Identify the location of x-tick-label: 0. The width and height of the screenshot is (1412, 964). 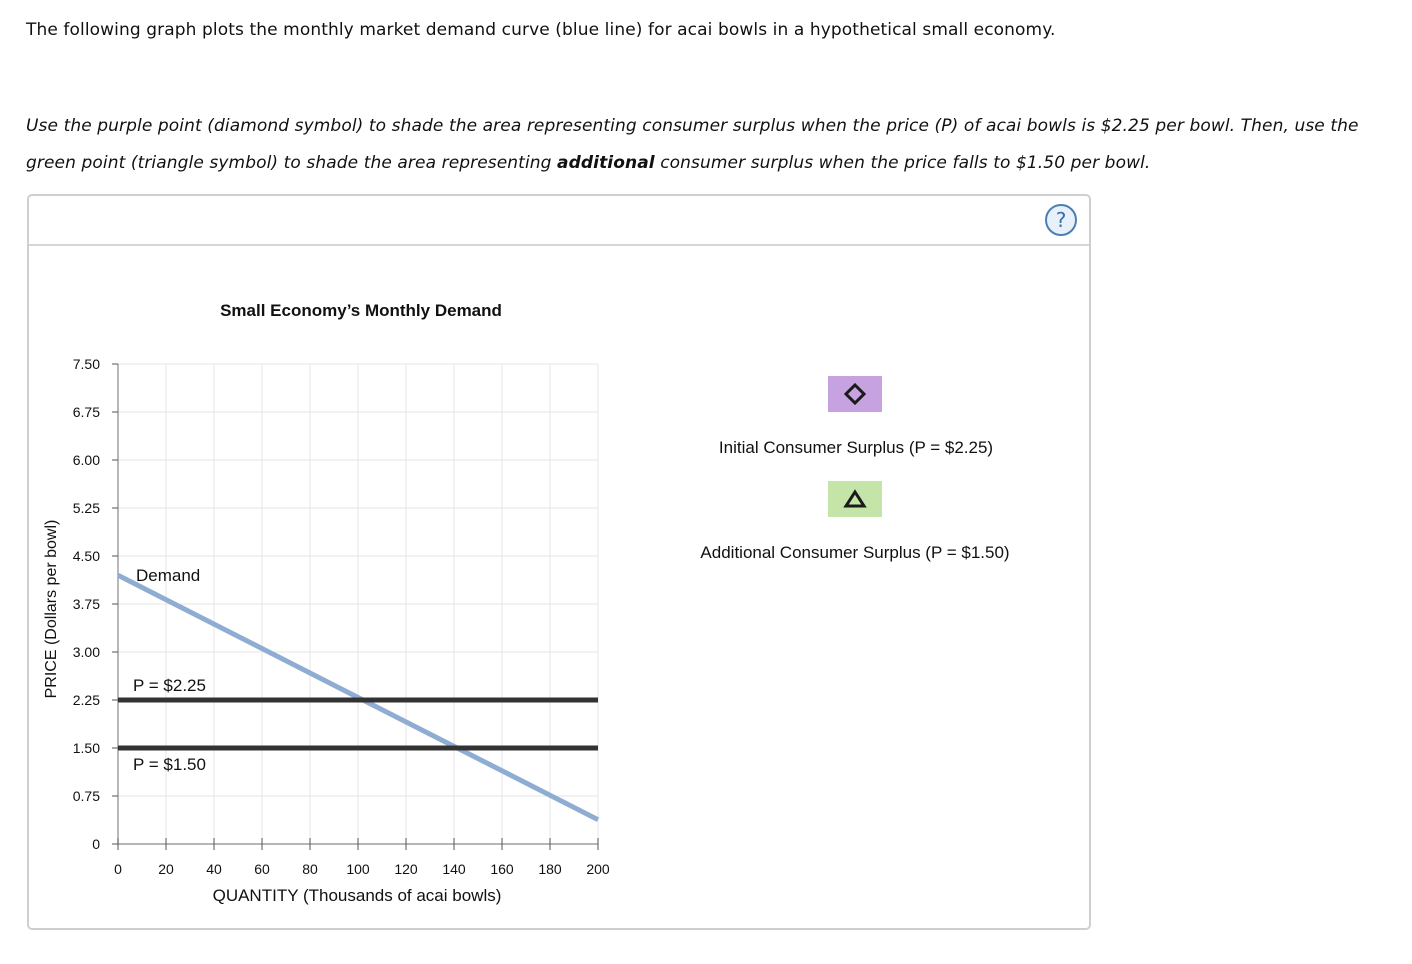
(118, 869).